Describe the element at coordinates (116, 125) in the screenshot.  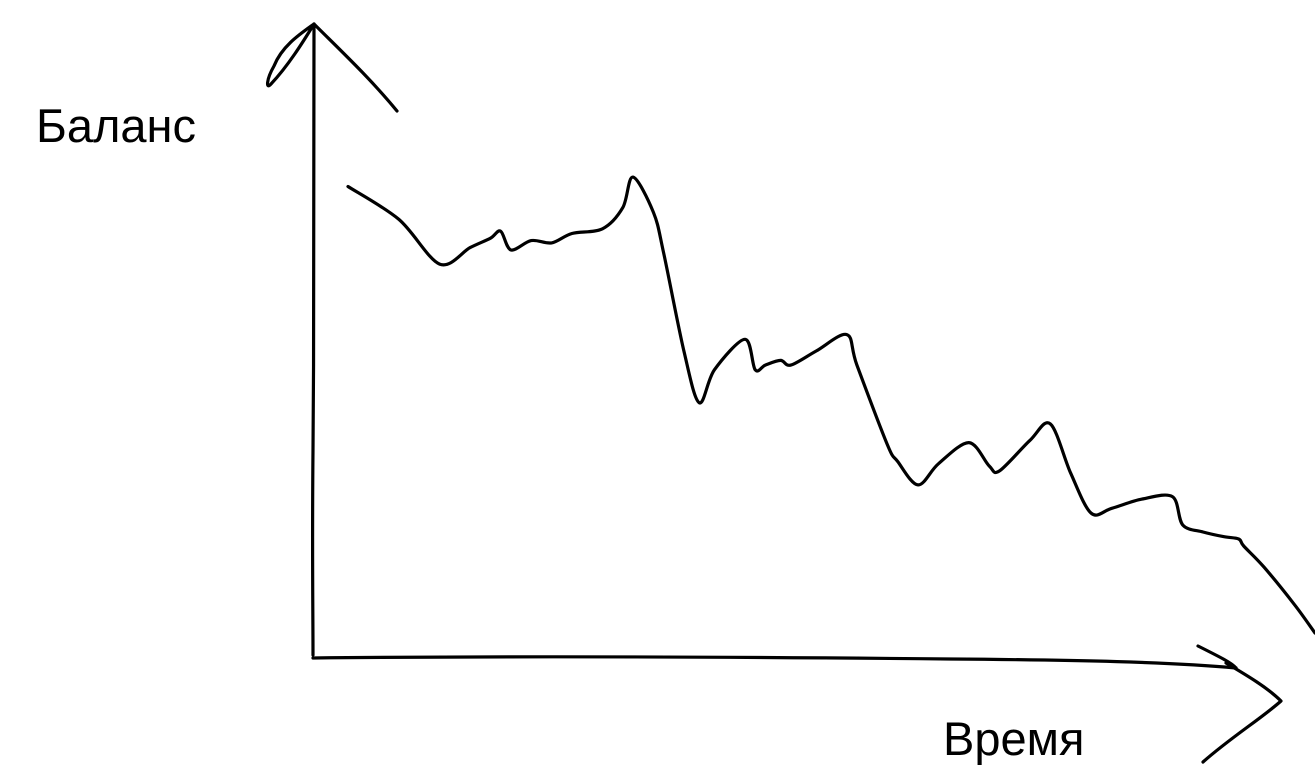
I see `y-axis-label: Баланс` at that location.